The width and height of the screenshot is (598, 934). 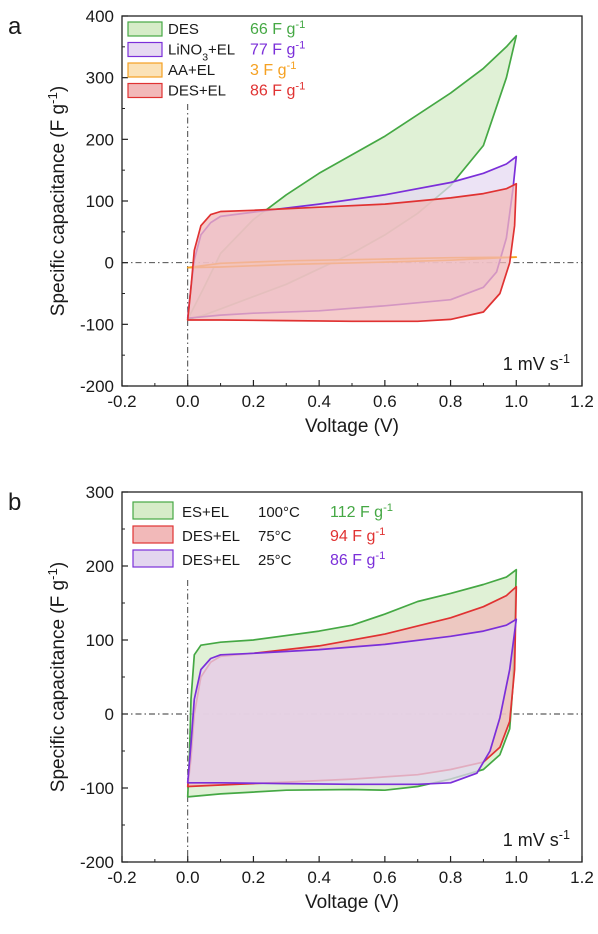 I want to click on legend-series-name: ES+EL, so click(x=205, y=512).